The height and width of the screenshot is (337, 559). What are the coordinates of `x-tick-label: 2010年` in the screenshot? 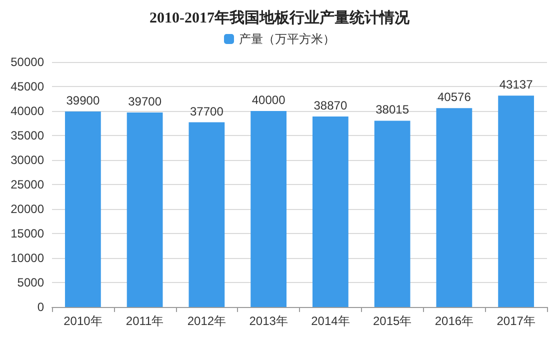 It's located at (83, 321).